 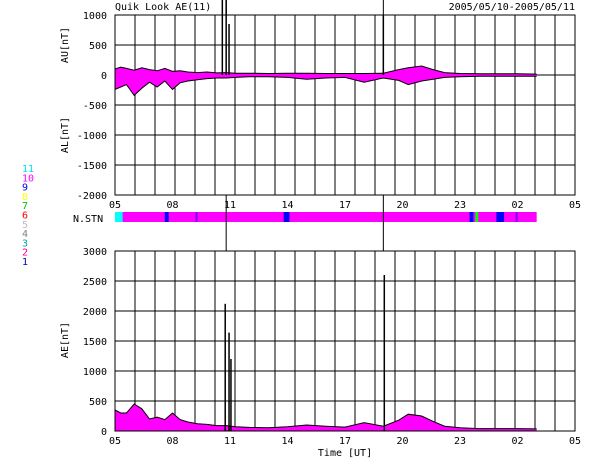 I want to click on legend-item-label: 11, so click(x=28, y=169).